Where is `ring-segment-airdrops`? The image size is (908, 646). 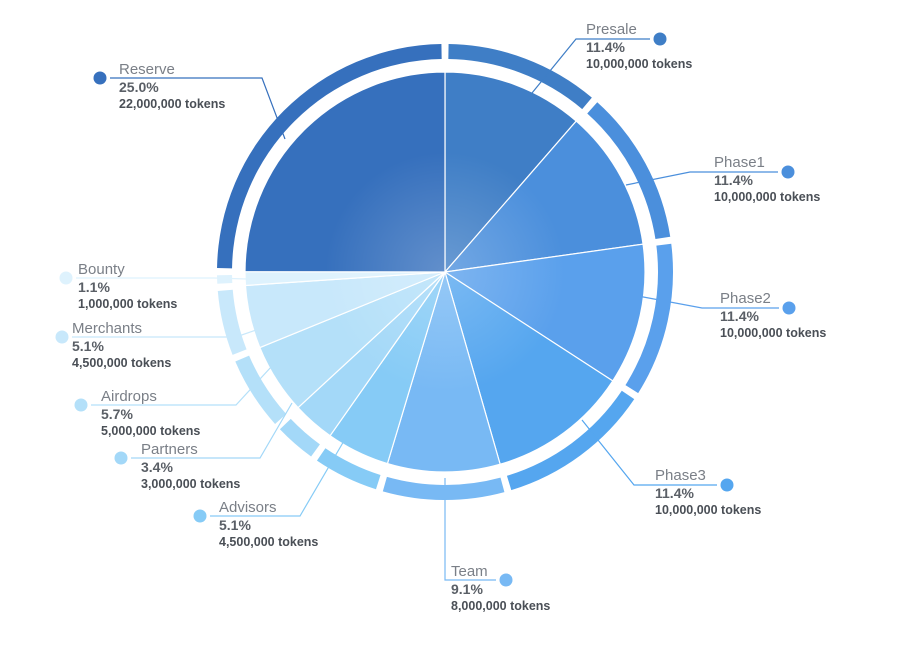
ring-segment-airdrops is located at coordinates (261, 389).